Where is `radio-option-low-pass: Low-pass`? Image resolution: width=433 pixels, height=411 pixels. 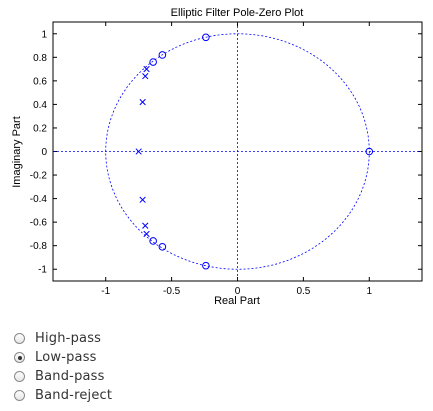 radio-option-low-pass: Low-pass is located at coordinates (63, 357).